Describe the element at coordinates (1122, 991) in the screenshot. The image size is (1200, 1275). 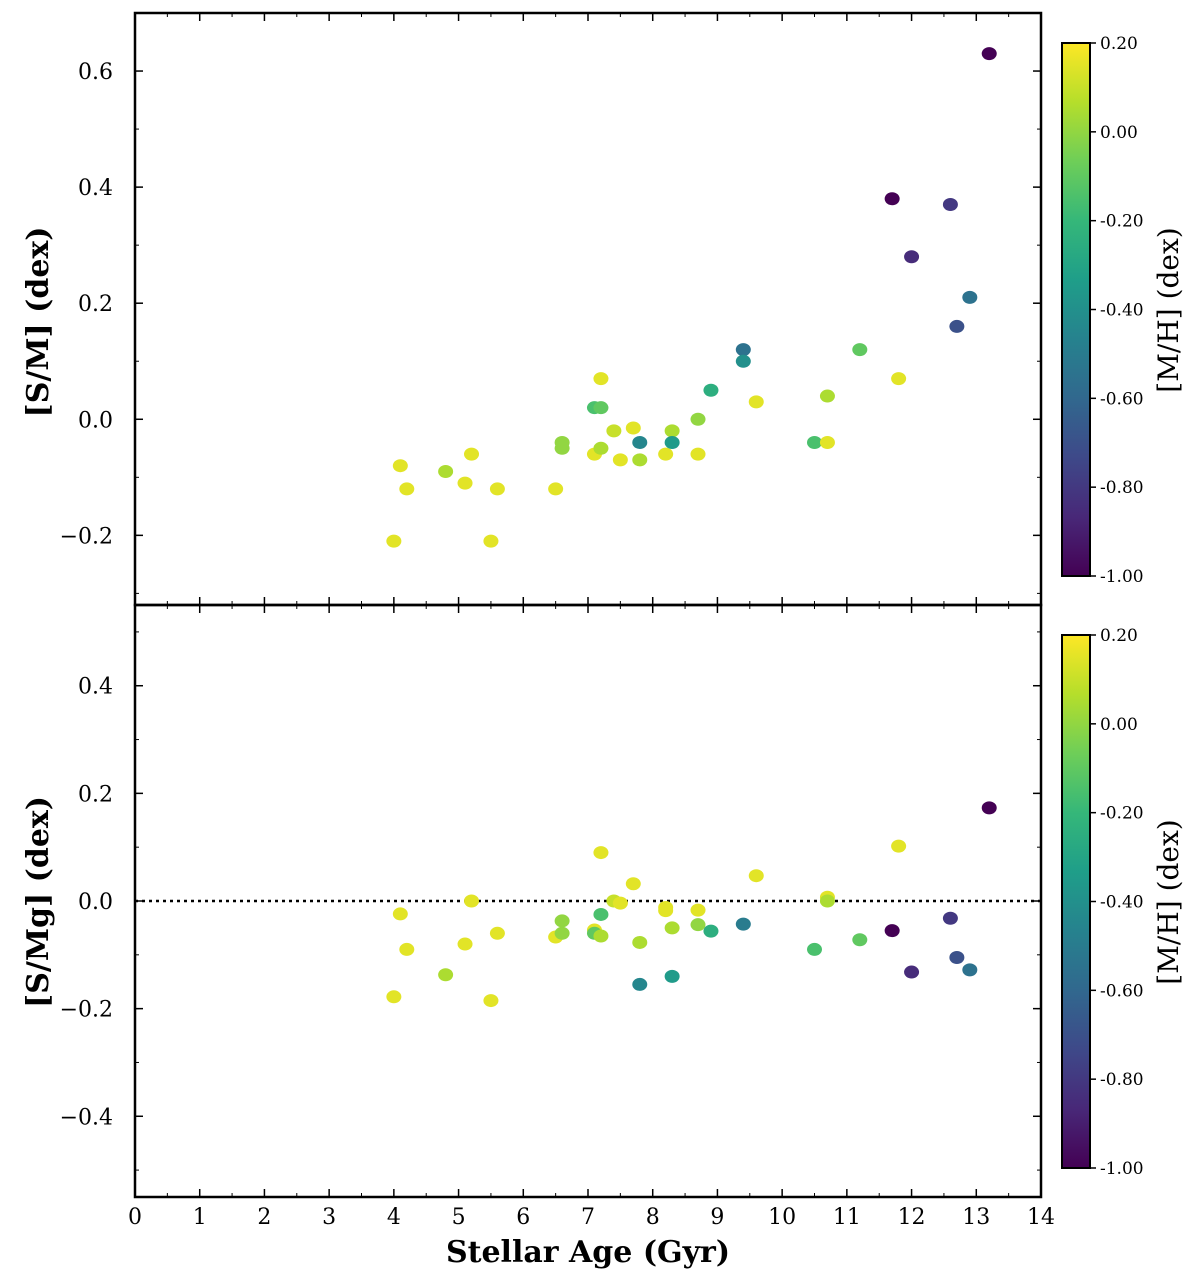
I see `bottom-colorbar-tick-label: -0.60` at that location.